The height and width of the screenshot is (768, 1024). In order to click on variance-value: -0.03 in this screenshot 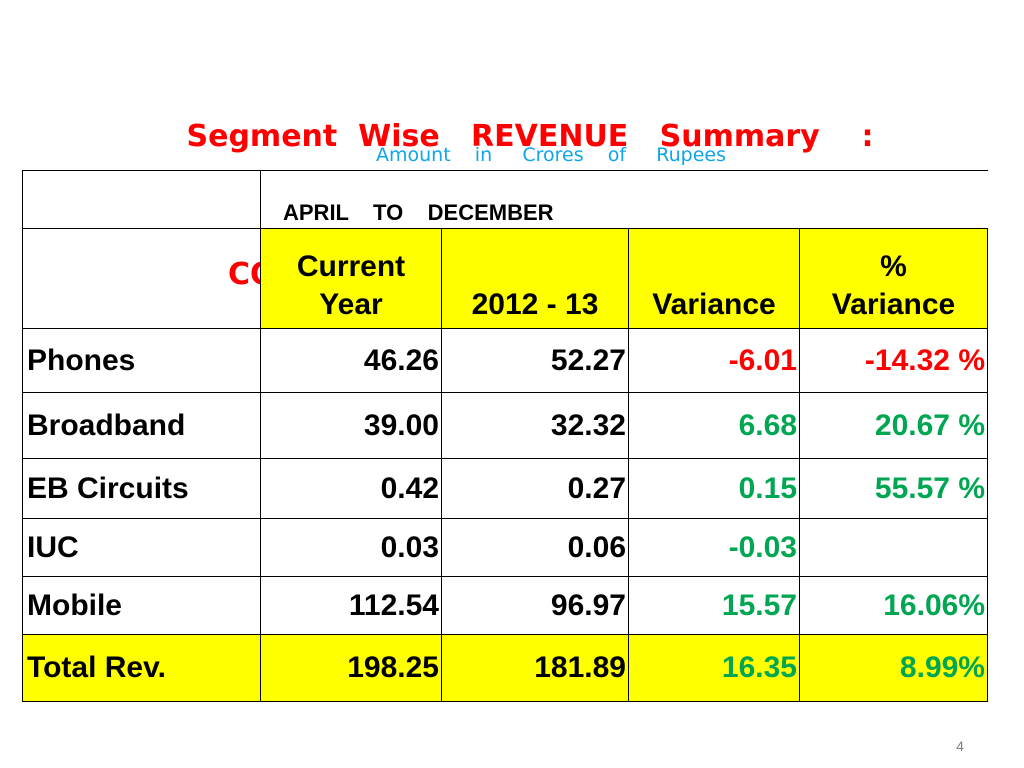, I will do `click(714, 547)`.